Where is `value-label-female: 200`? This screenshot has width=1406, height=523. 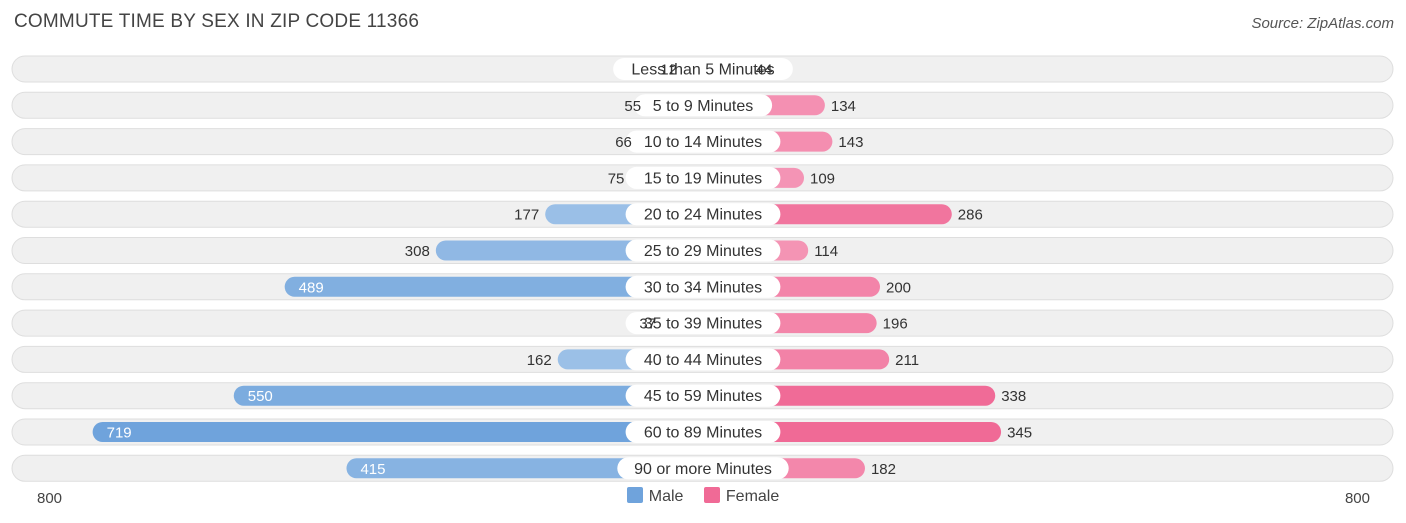
value-label-female: 200 is located at coordinates (898, 287).